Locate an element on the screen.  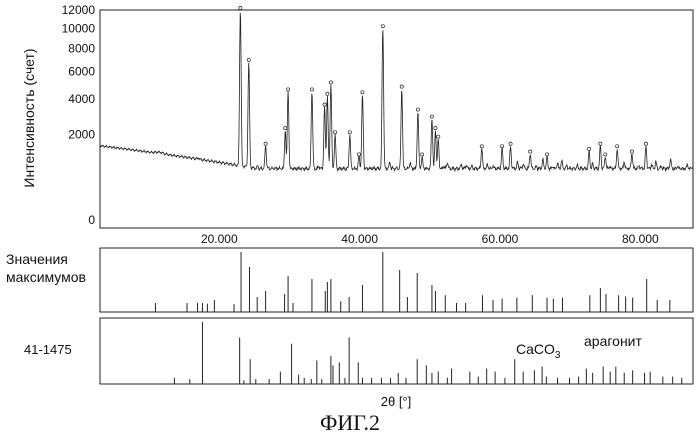
y-tick-label: 8000 is located at coordinates (81, 49).